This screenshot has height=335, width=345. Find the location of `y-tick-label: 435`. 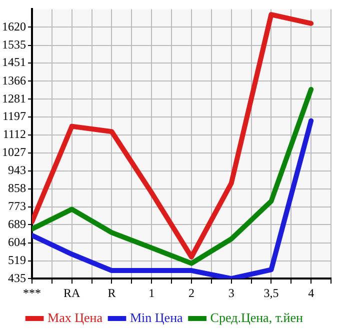

y-tick-label: 435 is located at coordinates (17, 277).